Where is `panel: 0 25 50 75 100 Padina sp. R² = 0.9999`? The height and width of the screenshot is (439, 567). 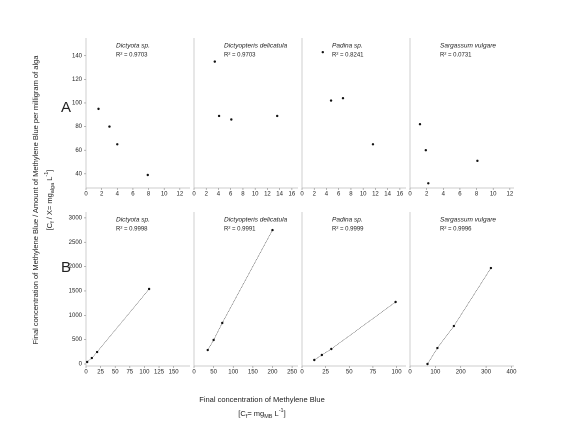
panel: 0 25 50 75 100 Padina sp. R² = 0.9999 is located at coordinates (353, 294).